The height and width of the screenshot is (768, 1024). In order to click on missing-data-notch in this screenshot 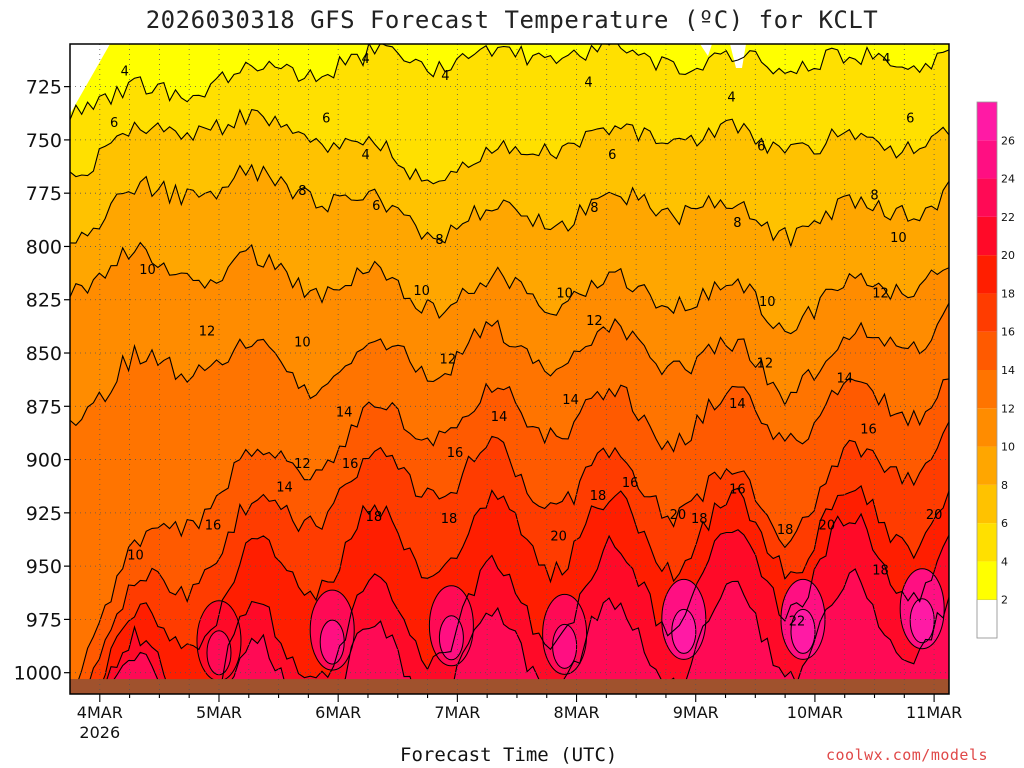, I will do `click(738, 56)`.